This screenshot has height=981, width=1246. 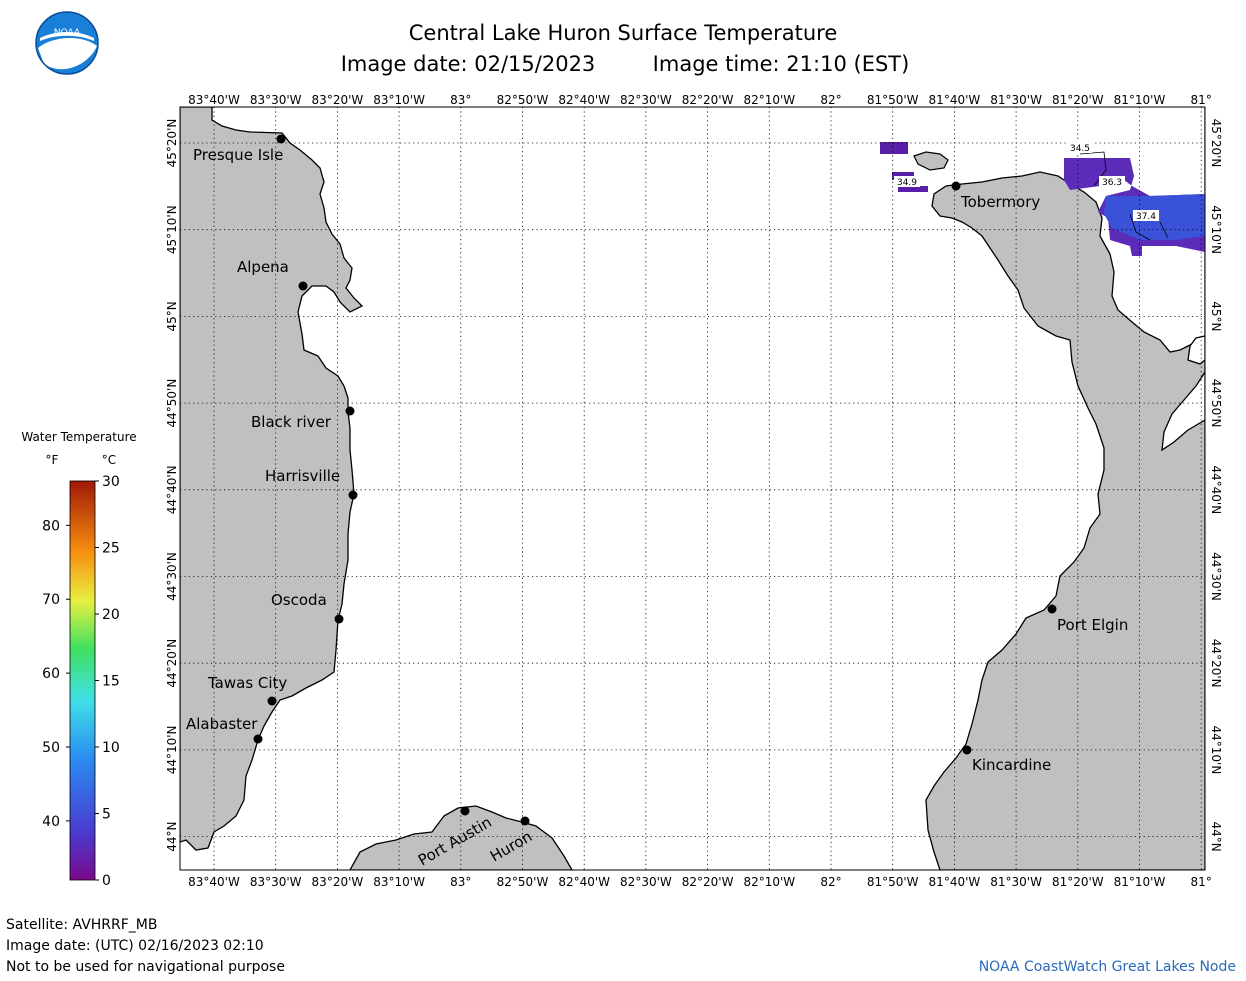 I want to click on isotherm-label: 34.9, so click(x=907, y=183).